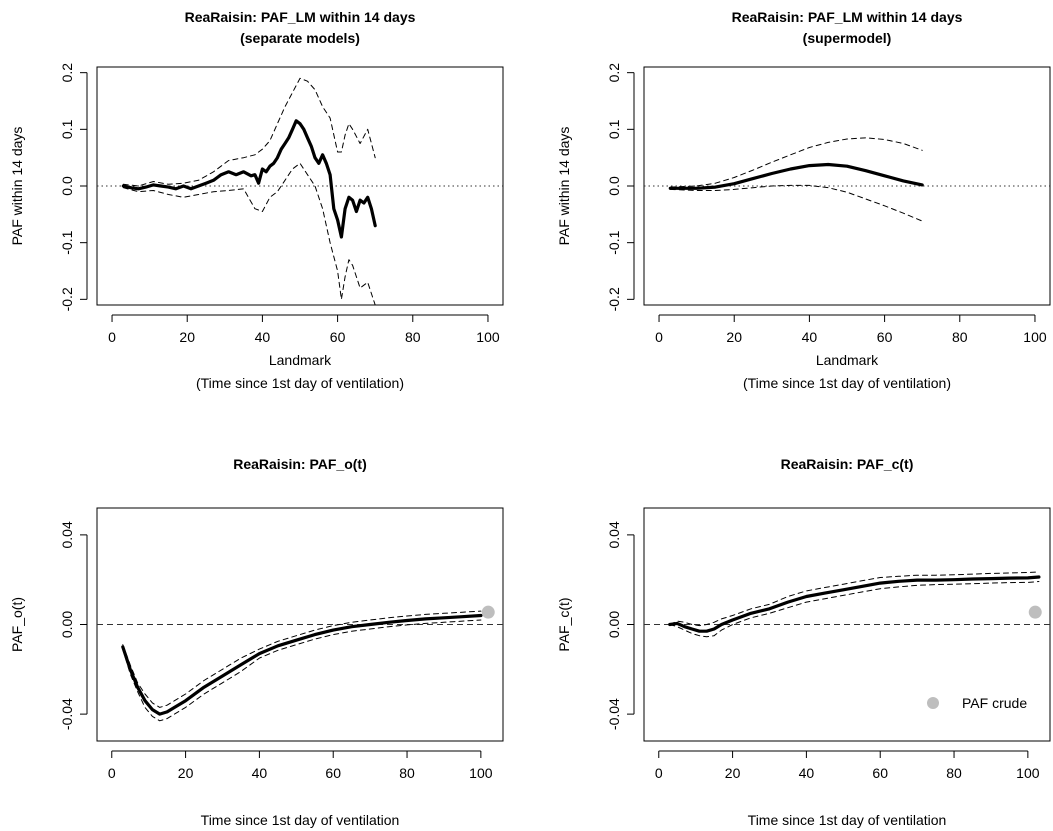 This screenshot has width=1053, height=831. I want to click on y-axis-label: PAF_o(t), so click(17, 624).